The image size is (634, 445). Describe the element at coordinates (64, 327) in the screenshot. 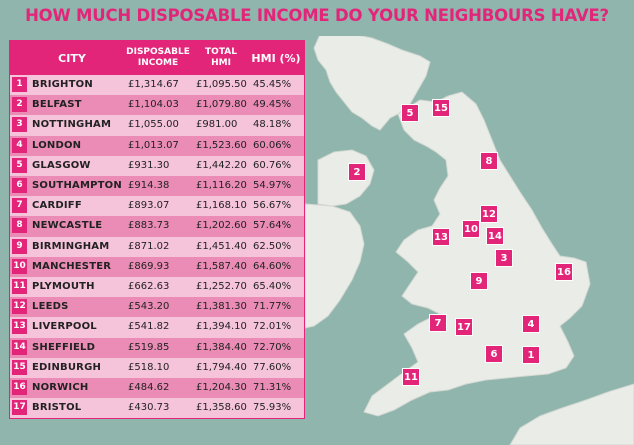

I see `city-name: LIVERPOOL` at that location.